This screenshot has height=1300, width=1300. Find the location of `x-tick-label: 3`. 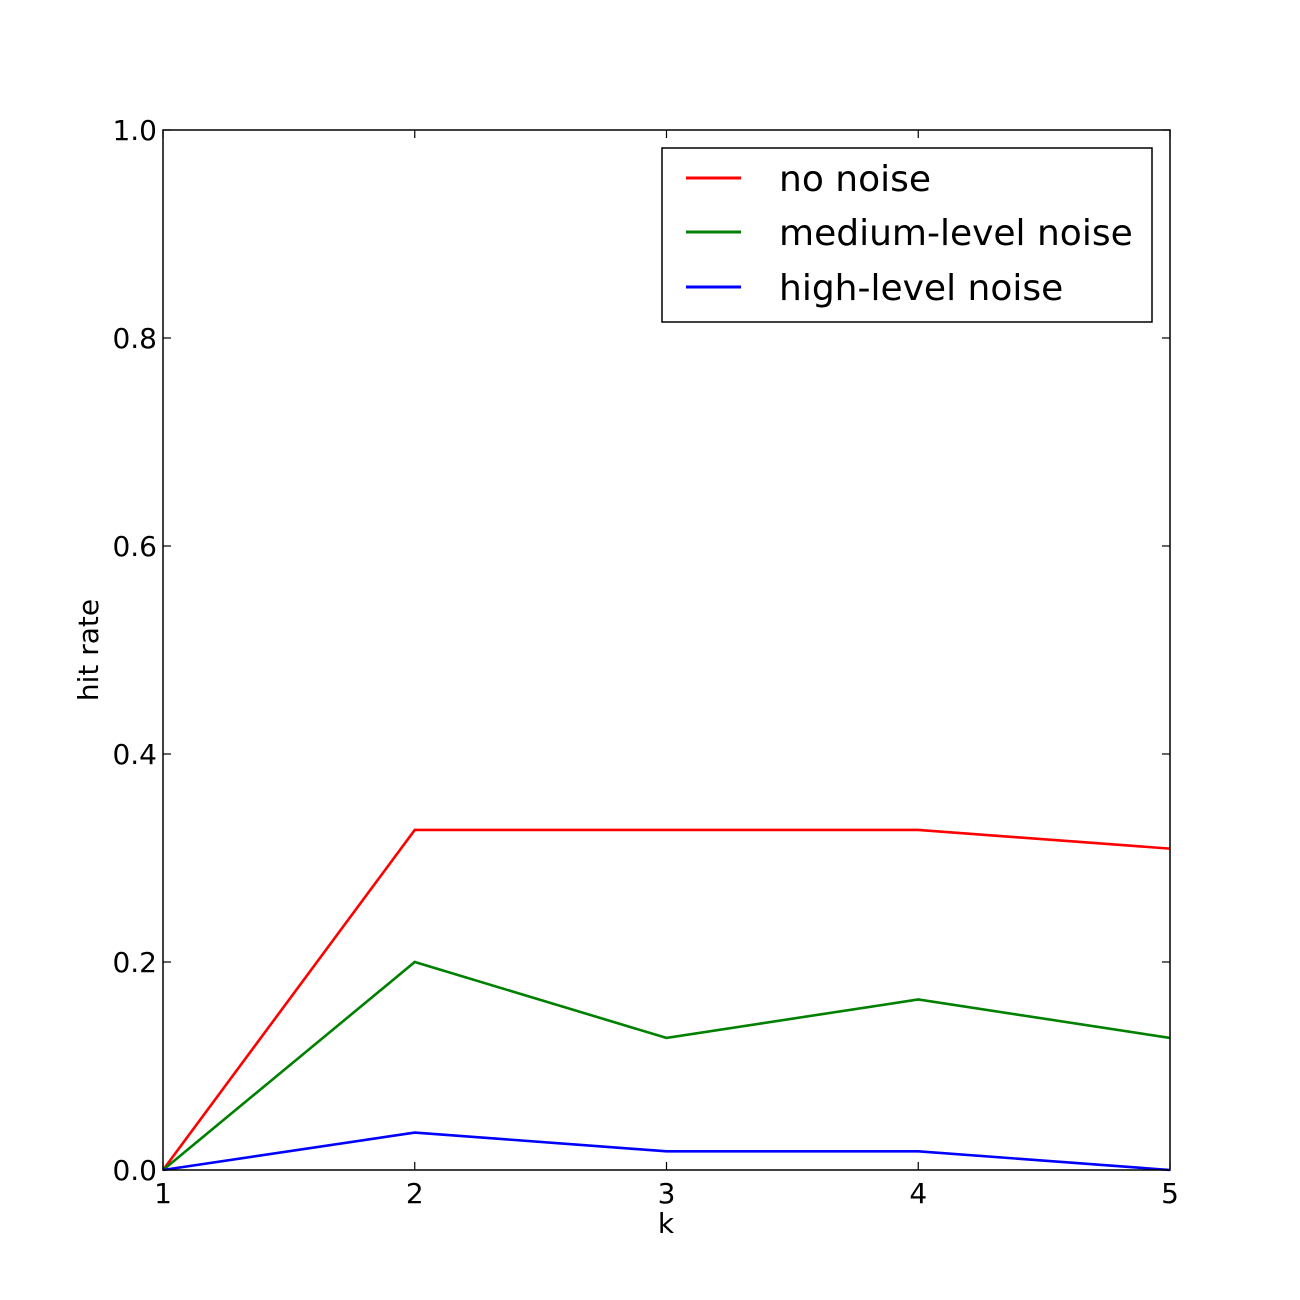

x-tick-label: 3 is located at coordinates (667, 1193).